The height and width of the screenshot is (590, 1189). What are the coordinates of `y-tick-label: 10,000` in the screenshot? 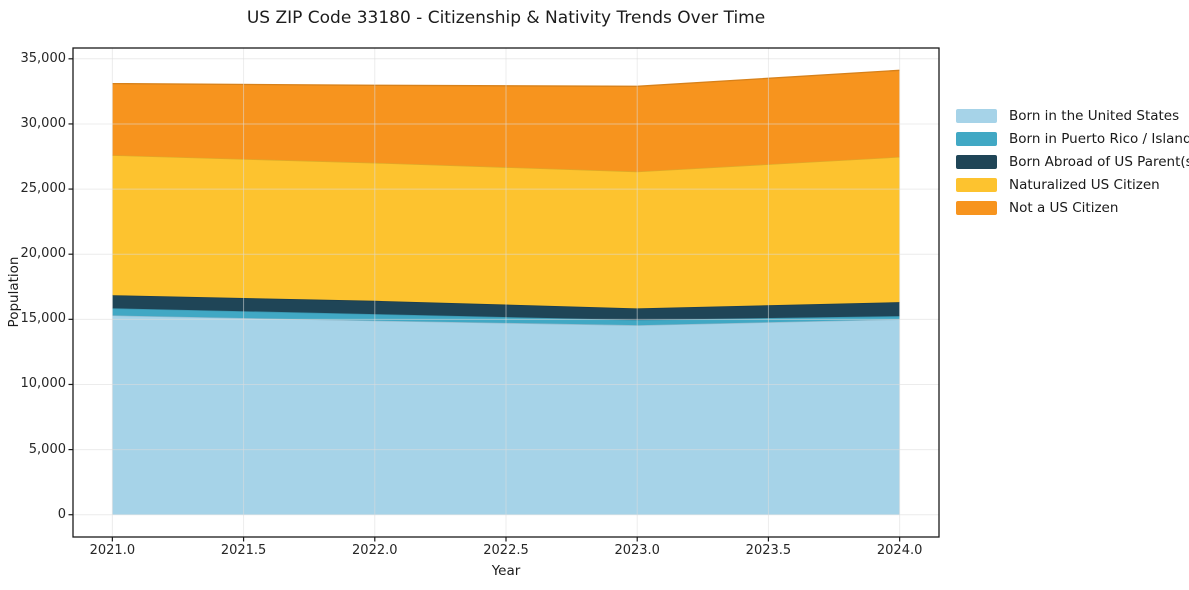 It's located at (43, 384).